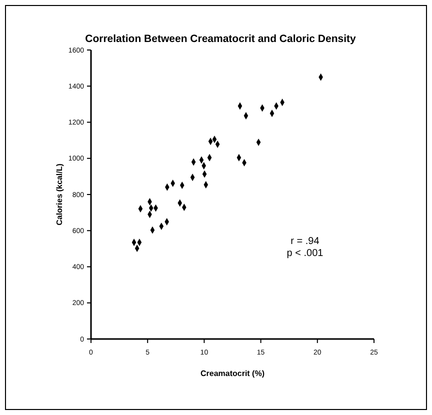  I want to click on y-axis-title: Calories (kcal/L), so click(59, 194).